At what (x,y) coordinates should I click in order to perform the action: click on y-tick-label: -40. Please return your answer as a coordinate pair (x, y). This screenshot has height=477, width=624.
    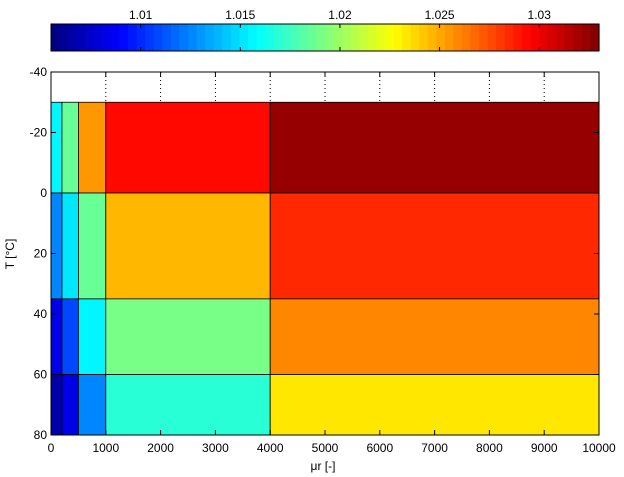
    Looking at the image, I should click on (39, 72).